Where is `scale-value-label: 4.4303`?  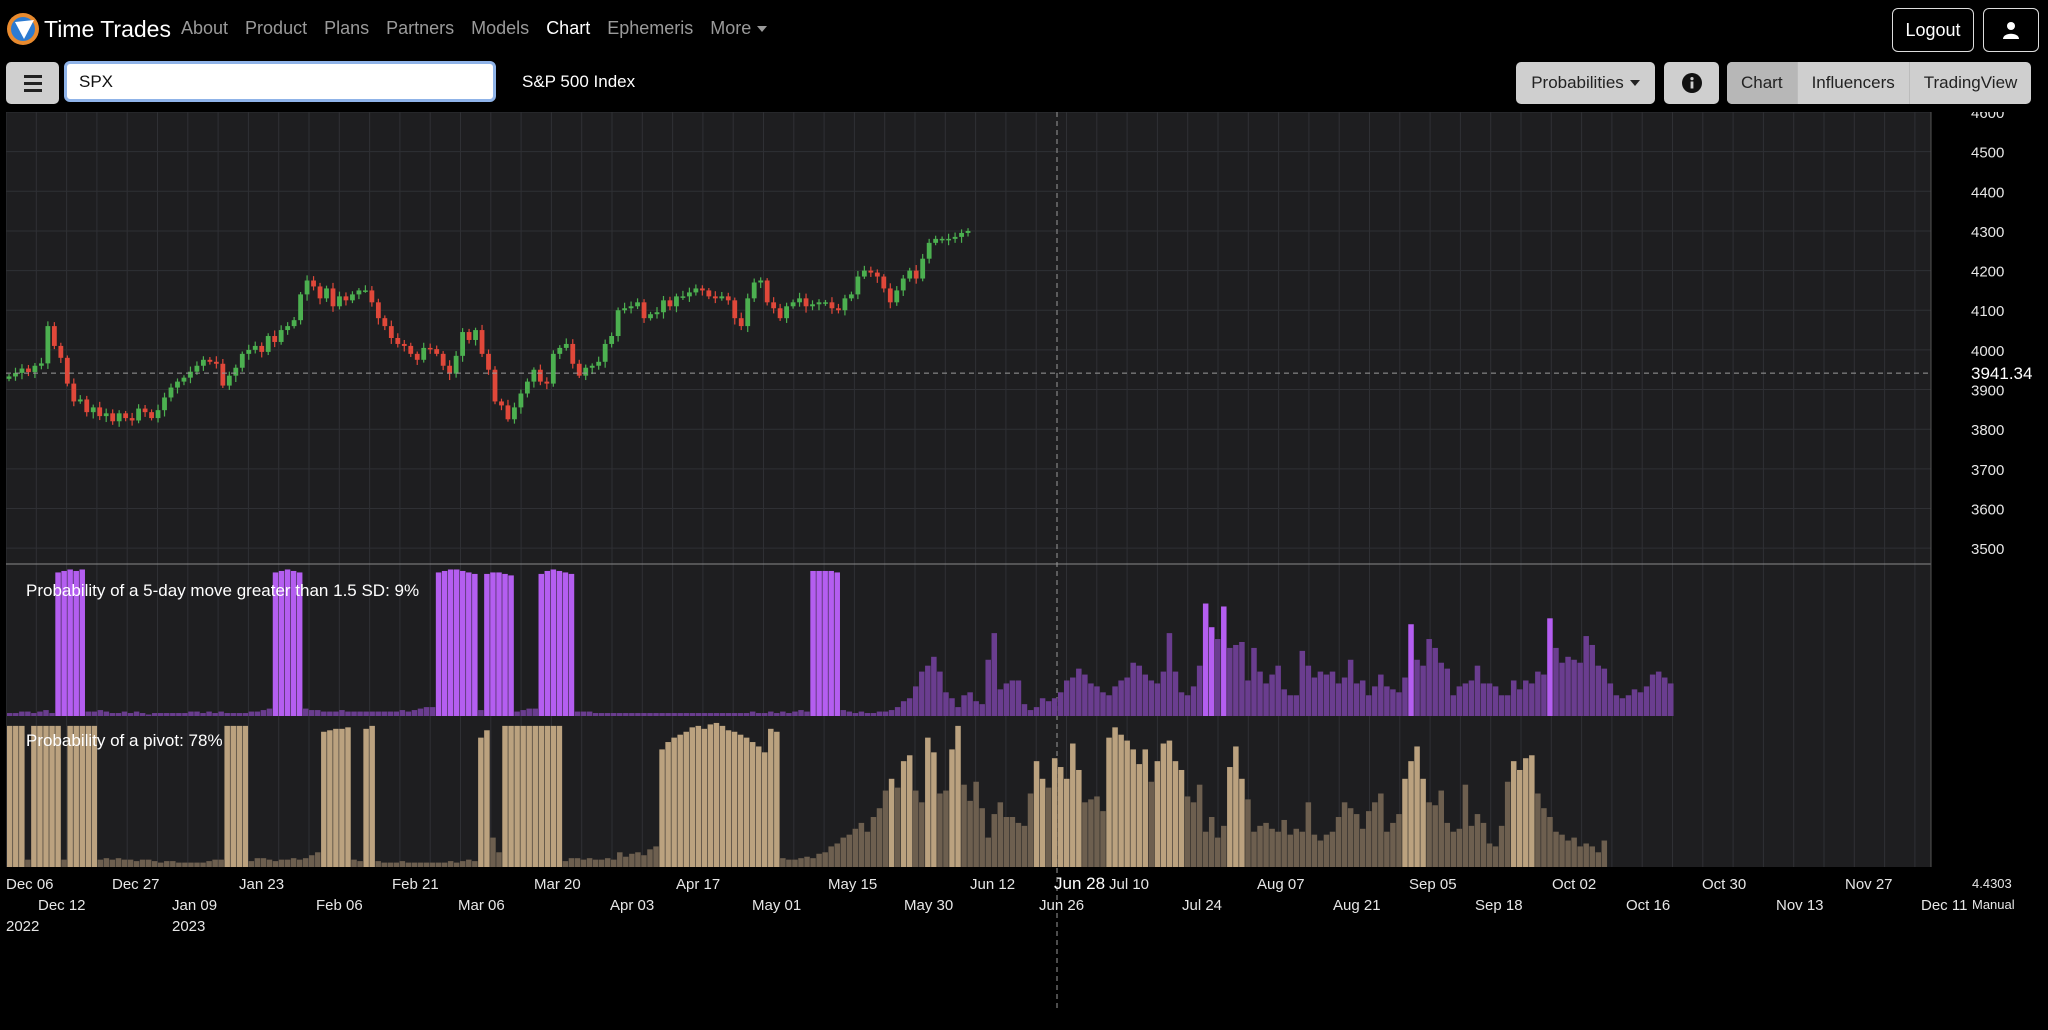
scale-value-label: 4.4303 is located at coordinates (1992, 883).